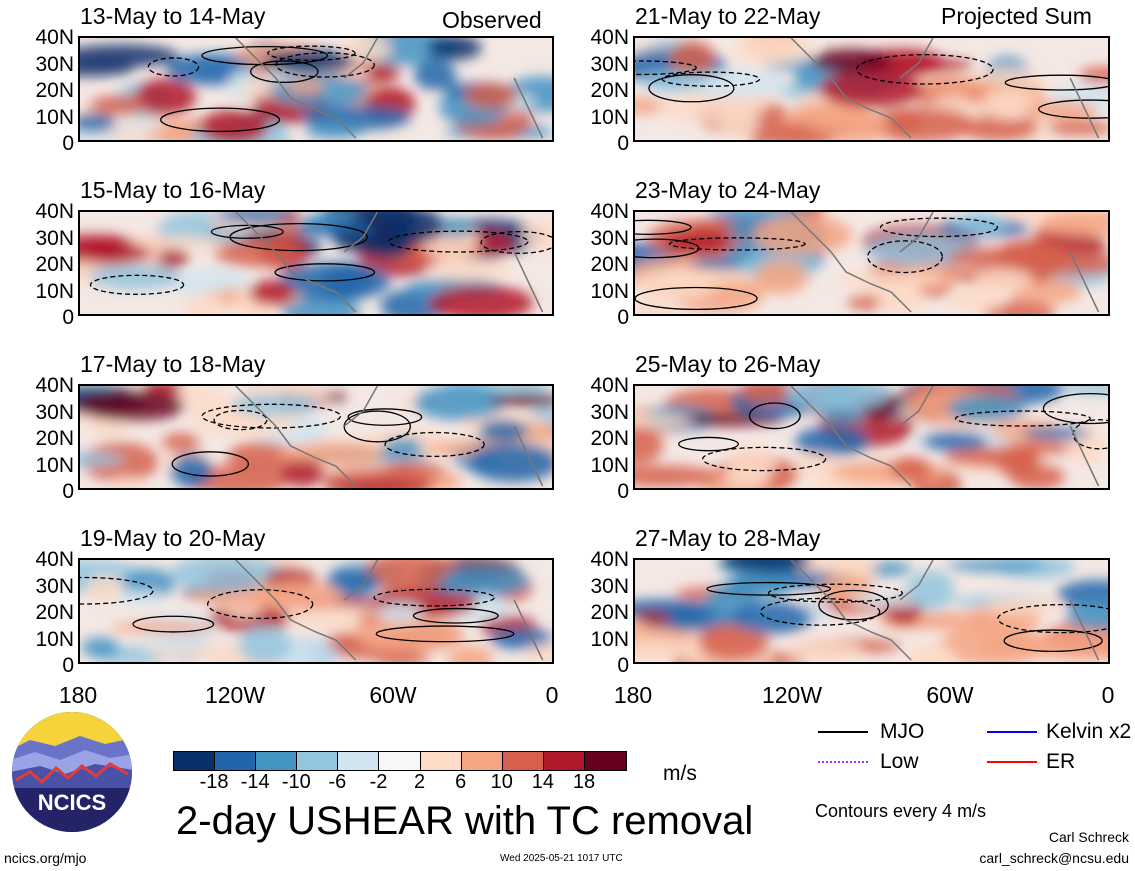  Describe the element at coordinates (950, 695) in the screenshot. I see `xtick-right-60w: 60W` at that location.